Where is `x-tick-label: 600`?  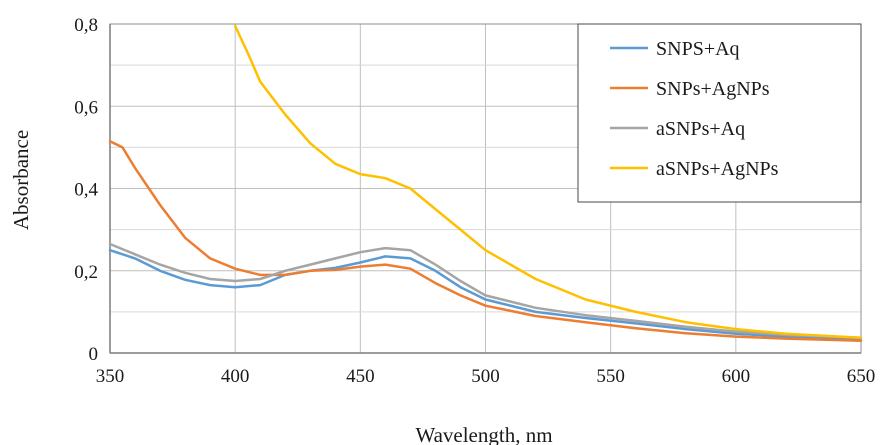 x-tick-label: 600 is located at coordinates (736, 376).